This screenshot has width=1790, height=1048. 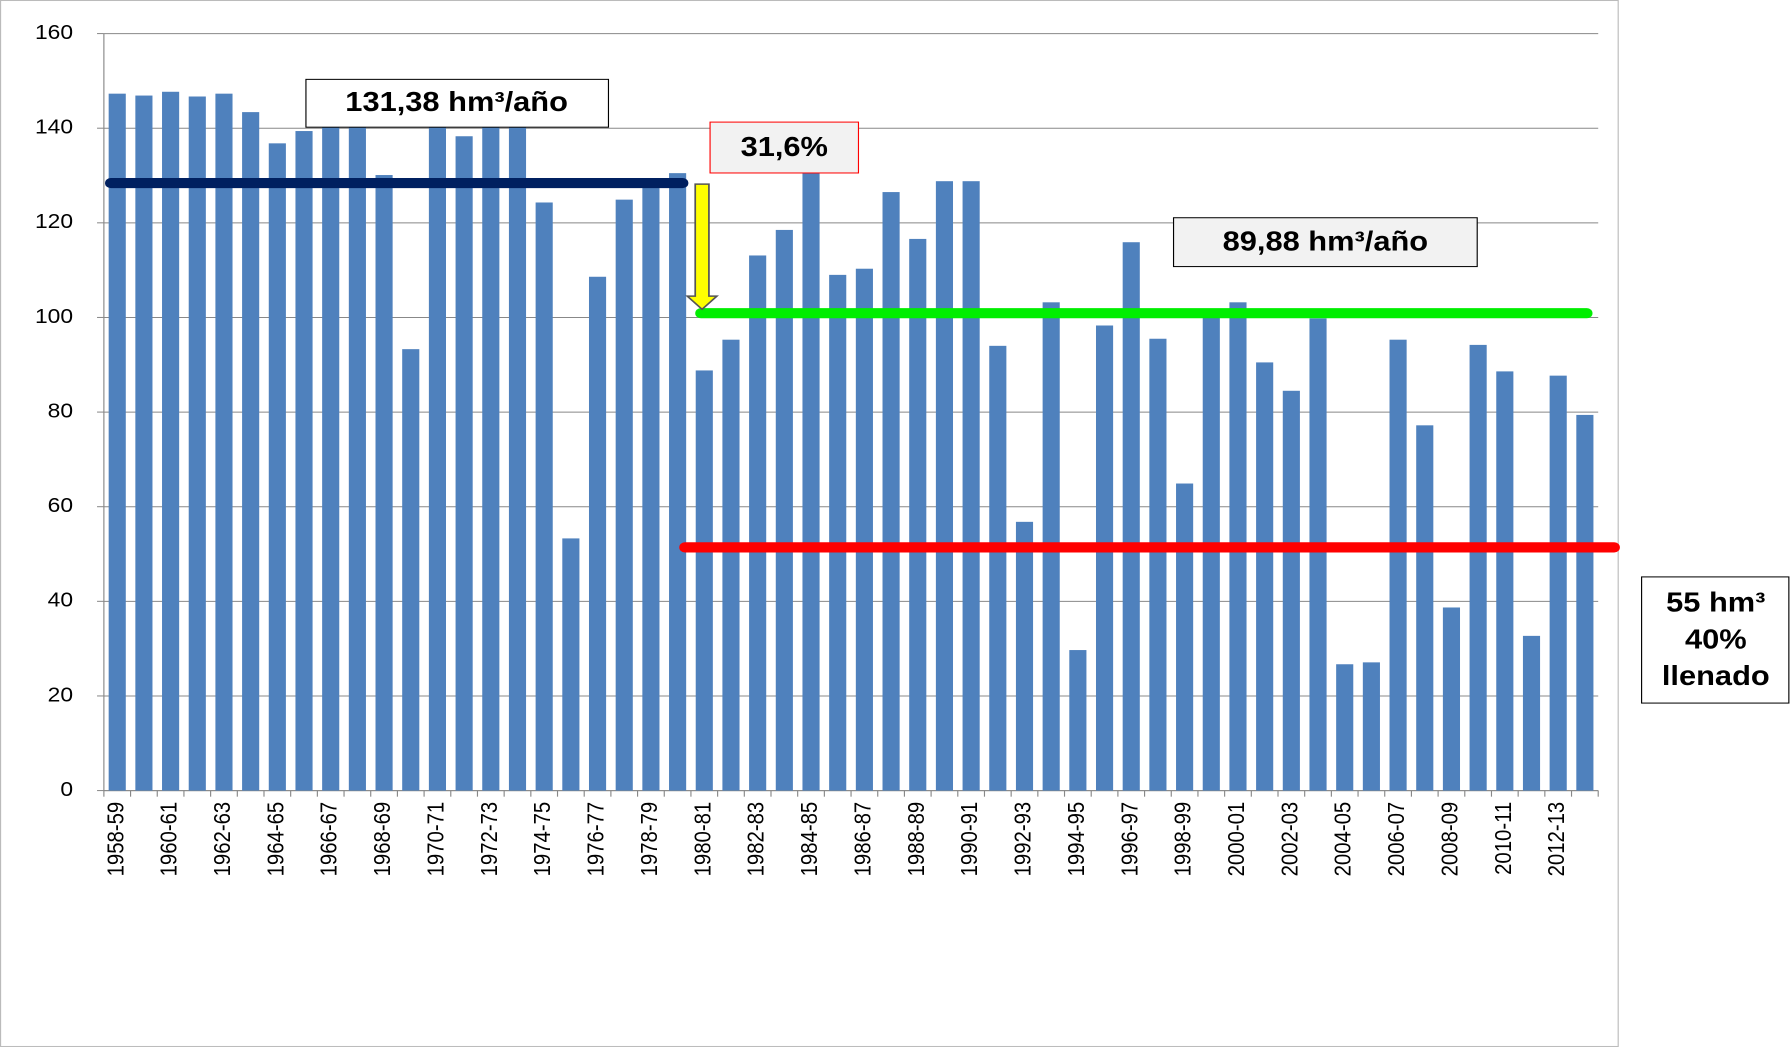 What do you see at coordinates (66, 789) in the screenshot?
I see `y-tick-label: 0` at bounding box center [66, 789].